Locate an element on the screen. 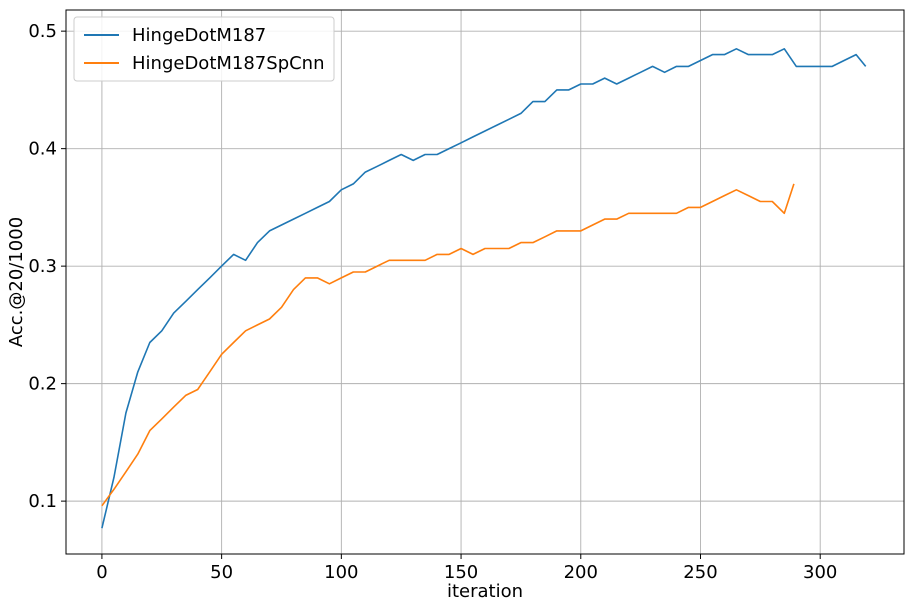  x-tick-label: 0 is located at coordinates (101, 572).